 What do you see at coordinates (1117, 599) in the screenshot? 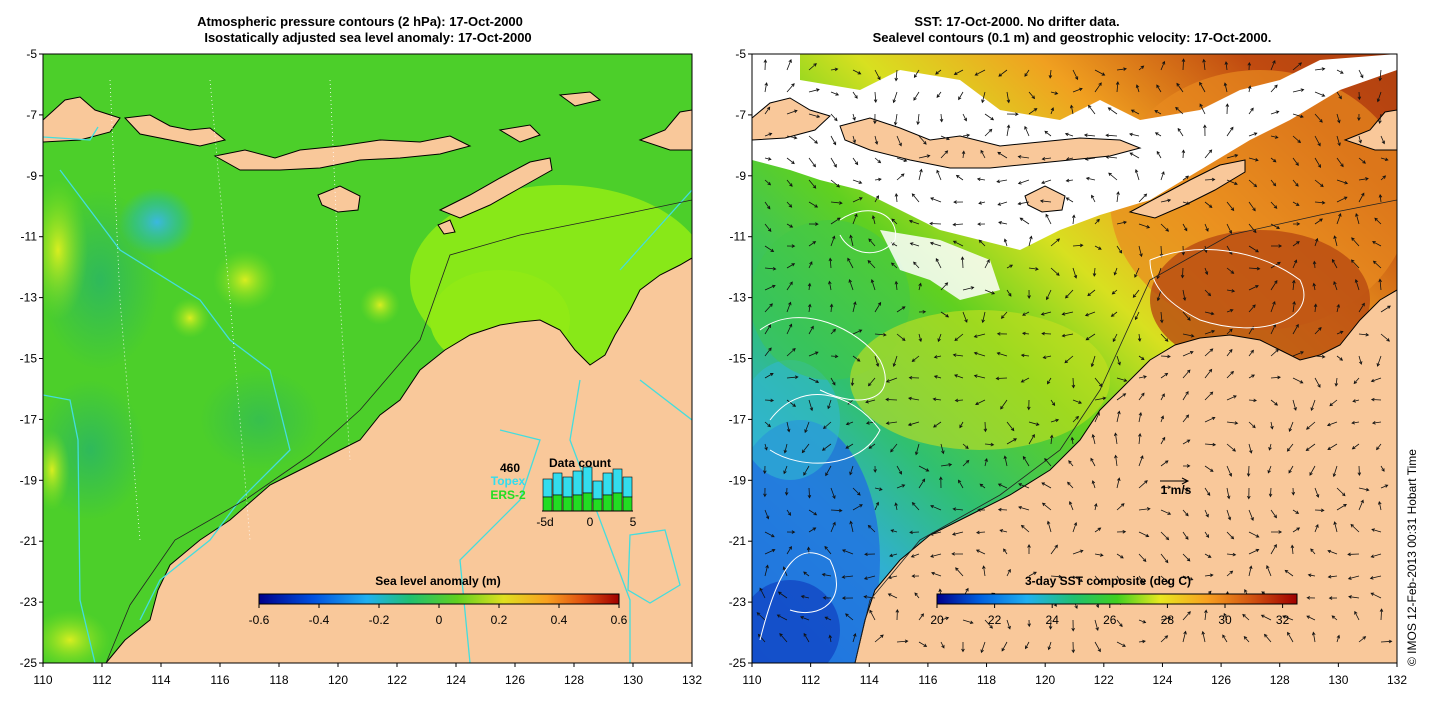
I see `sst-colorbar-ramp` at bounding box center [1117, 599].